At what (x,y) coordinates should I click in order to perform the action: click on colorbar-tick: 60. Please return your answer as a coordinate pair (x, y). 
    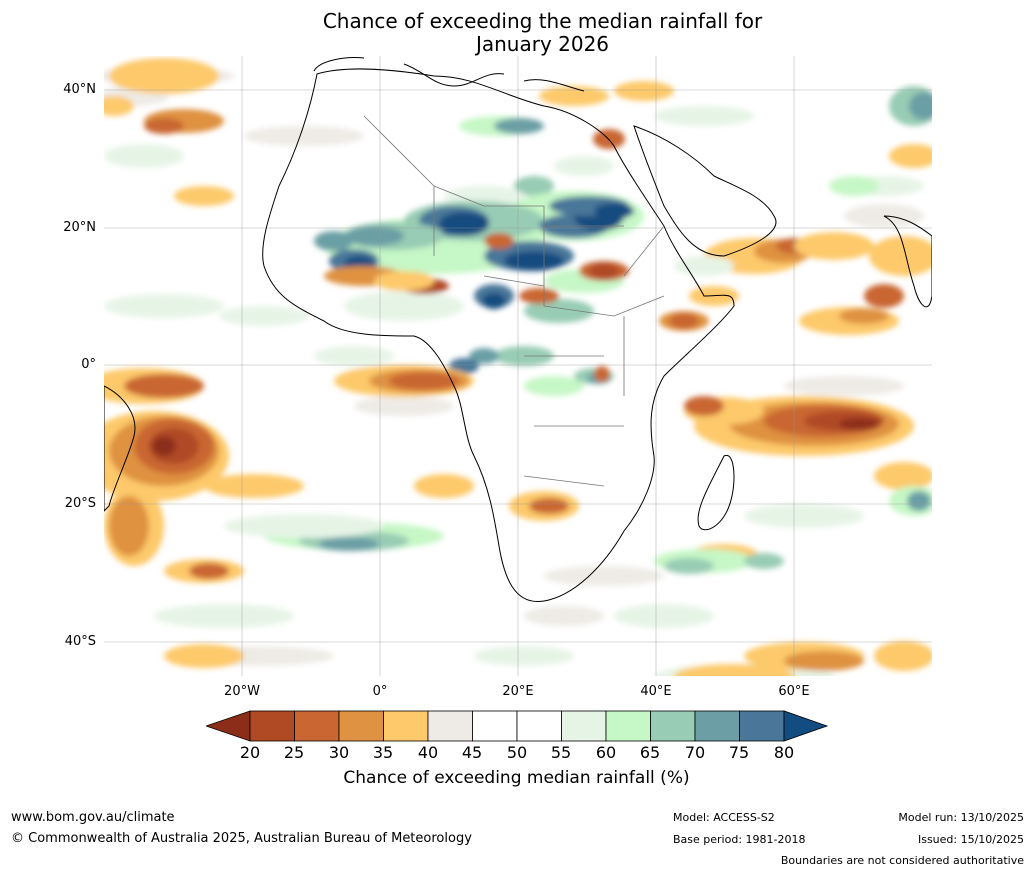
    Looking at the image, I should click on (606, 752).